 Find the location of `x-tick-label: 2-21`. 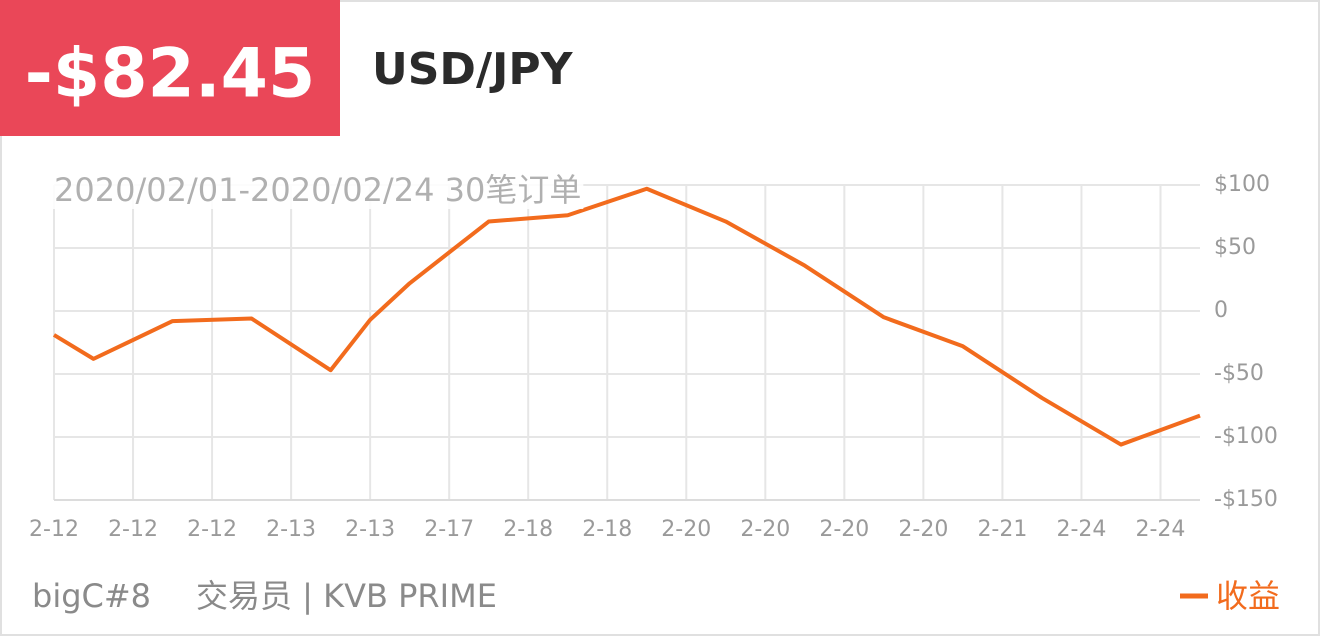

x-tick-label: 2-21 is located at coordinates (1002, 529).